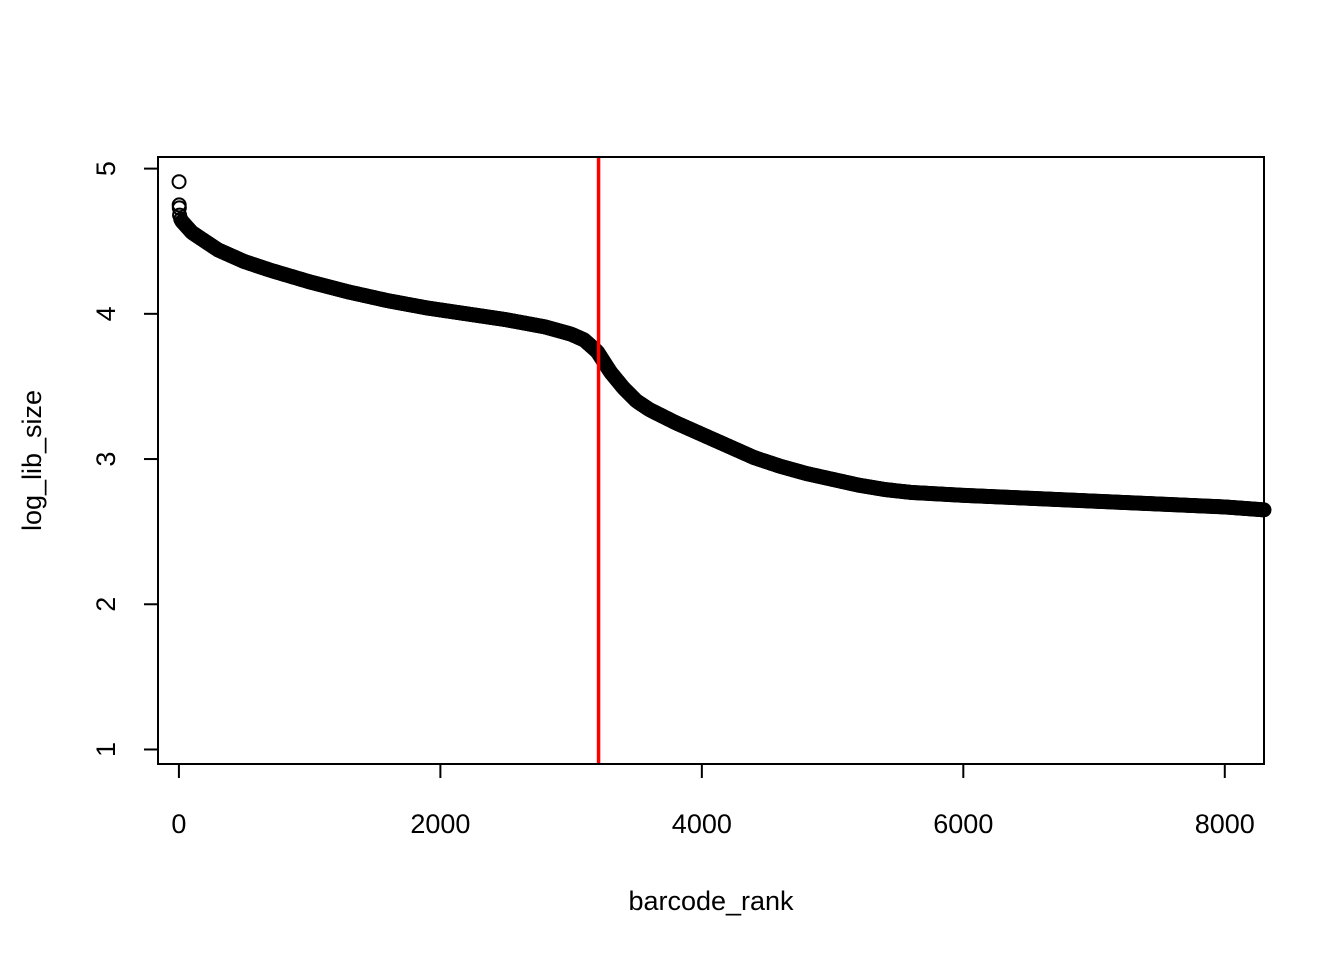 The image size is (1344, 960). What do you see at coordinates (125, 459) in the screenshot?
I see `y-axis: 1 2 3 4 5` at bounding box center [125, 459].